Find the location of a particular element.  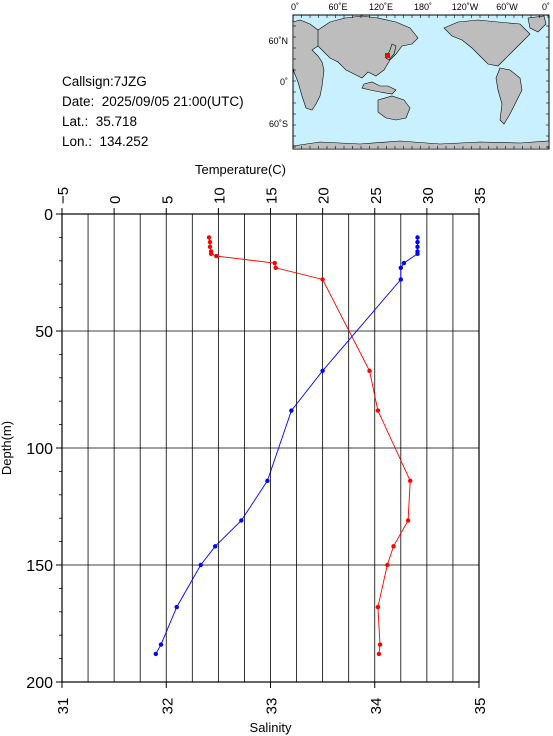

temperature-tick-label: 35 is located at coordinates (480, 195).